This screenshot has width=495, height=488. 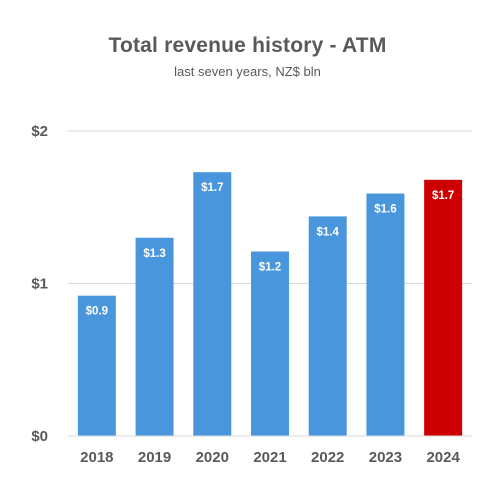 What do you see at coordinates (154, 457) in the screenshot?
I see `x-tick-label: 2019` at bounding box center [154, 457].